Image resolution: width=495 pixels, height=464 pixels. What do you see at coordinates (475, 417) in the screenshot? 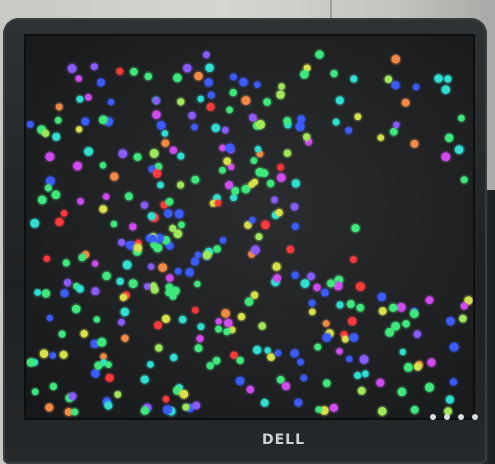
I see `monitor-power-button` at bounding box center [475, 417].